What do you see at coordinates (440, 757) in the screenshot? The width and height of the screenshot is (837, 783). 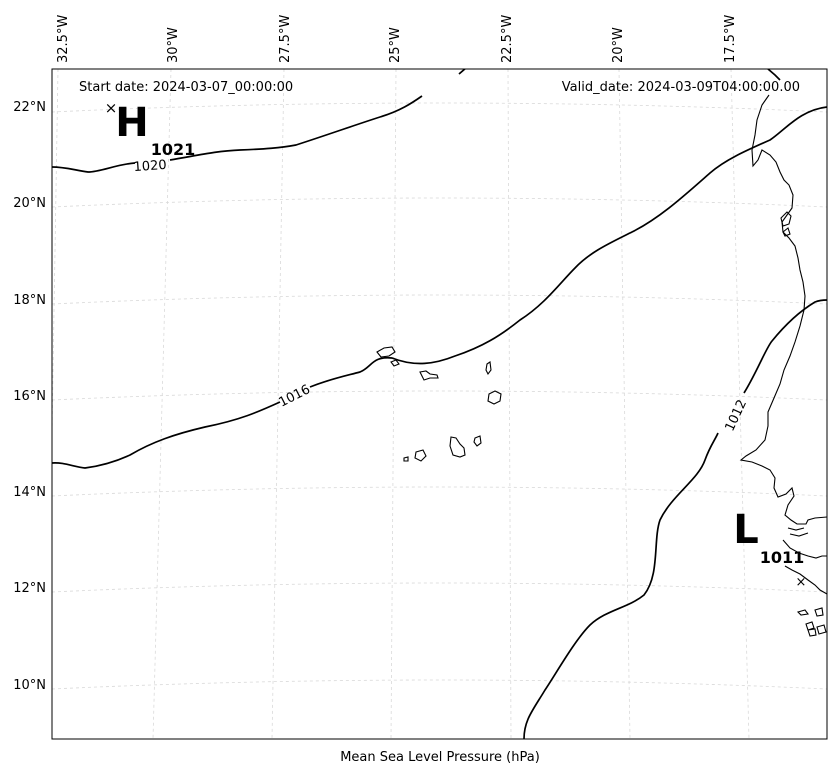 I see `map-caption: Mean Sea Level Pressure (hPa)` at bounding box center [440, 757].